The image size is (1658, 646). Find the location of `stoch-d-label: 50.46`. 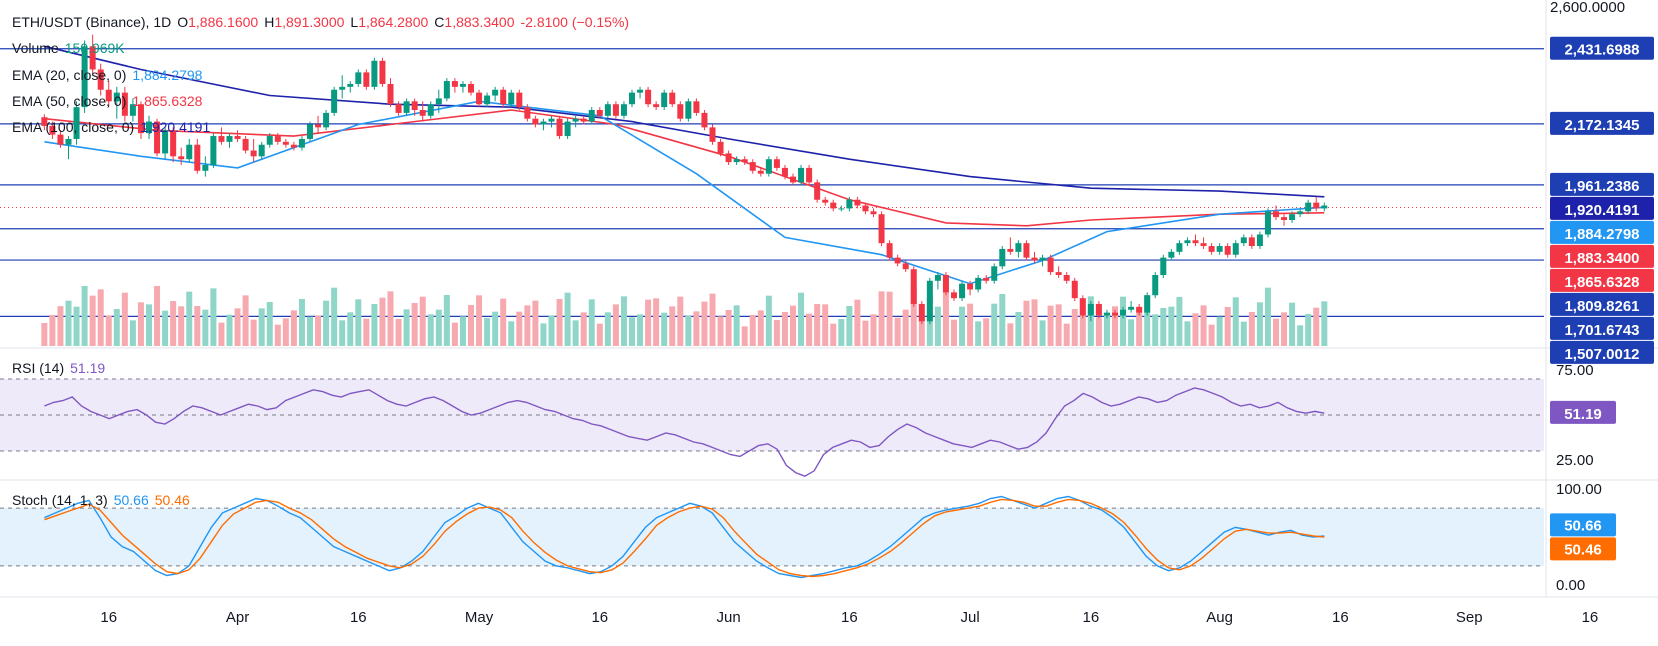

stoch-d-label: 50.46 is located at coordinates (1583, 549).